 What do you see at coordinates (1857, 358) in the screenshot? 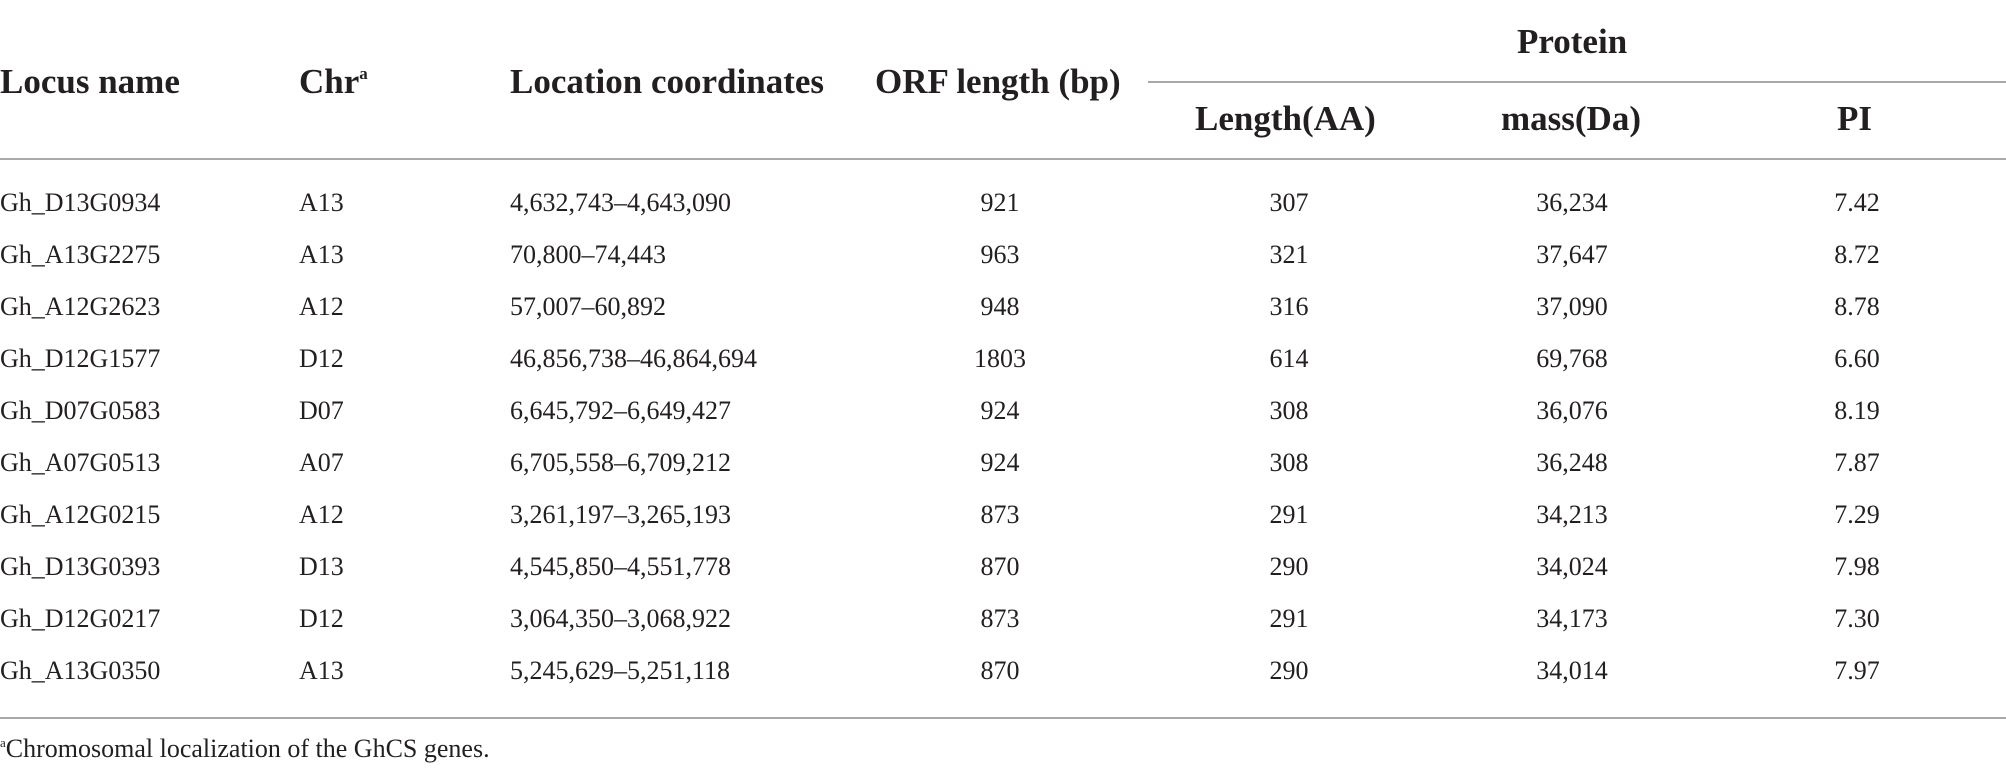
I see `cell-pi: 6.60` at bounding box center [1857, 358].